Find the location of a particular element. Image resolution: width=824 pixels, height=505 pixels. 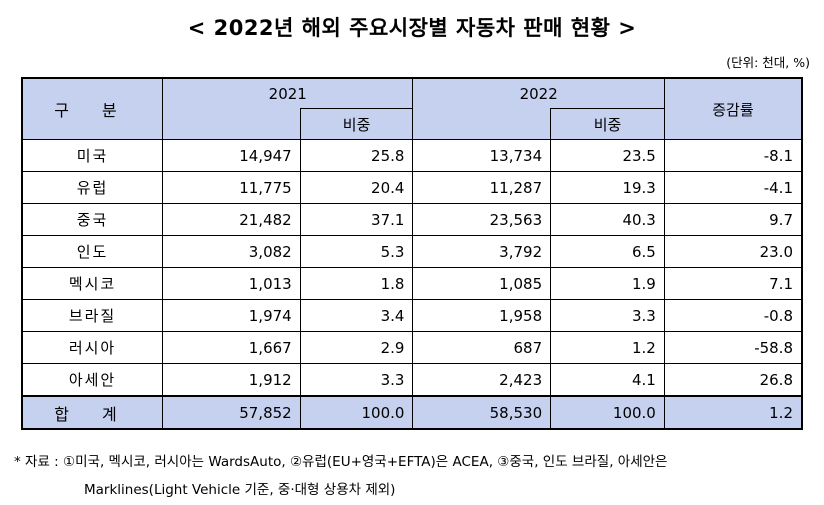

sales-2021: 3,082 is located at coordinates (231, 251).